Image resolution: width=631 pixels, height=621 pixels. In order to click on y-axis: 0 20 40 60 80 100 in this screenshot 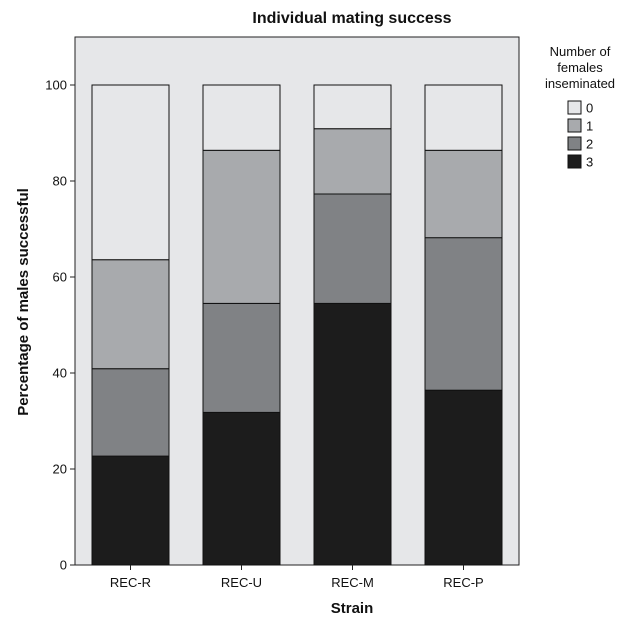, I will do `click(60, 325)`.